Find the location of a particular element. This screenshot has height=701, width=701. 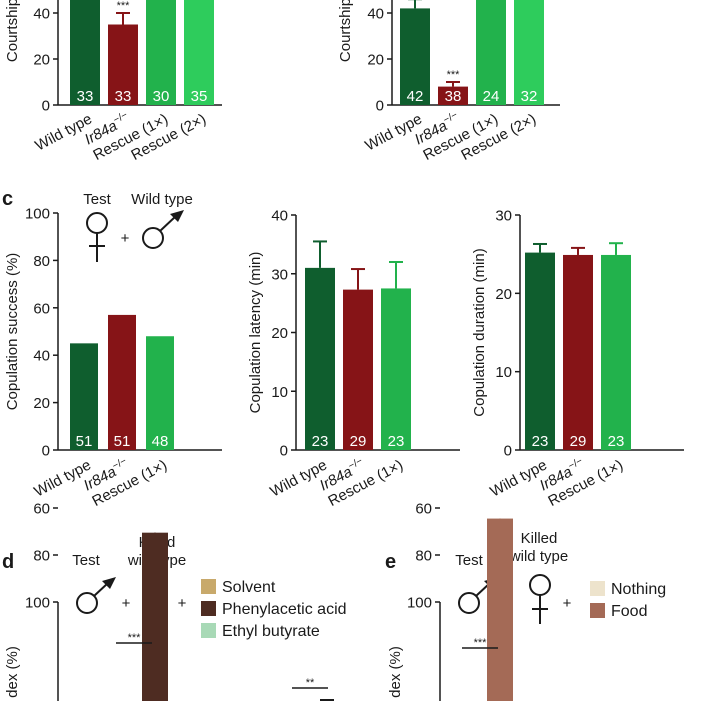

y-tick-label-e-1: 80 is located at coordinates (423, 556).